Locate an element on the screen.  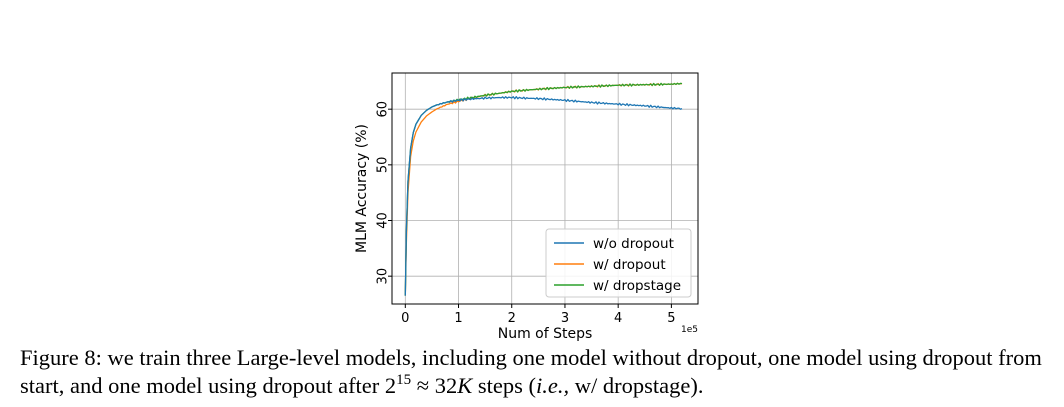
y-tick-label: 50 is located at coordinates (383, 165).